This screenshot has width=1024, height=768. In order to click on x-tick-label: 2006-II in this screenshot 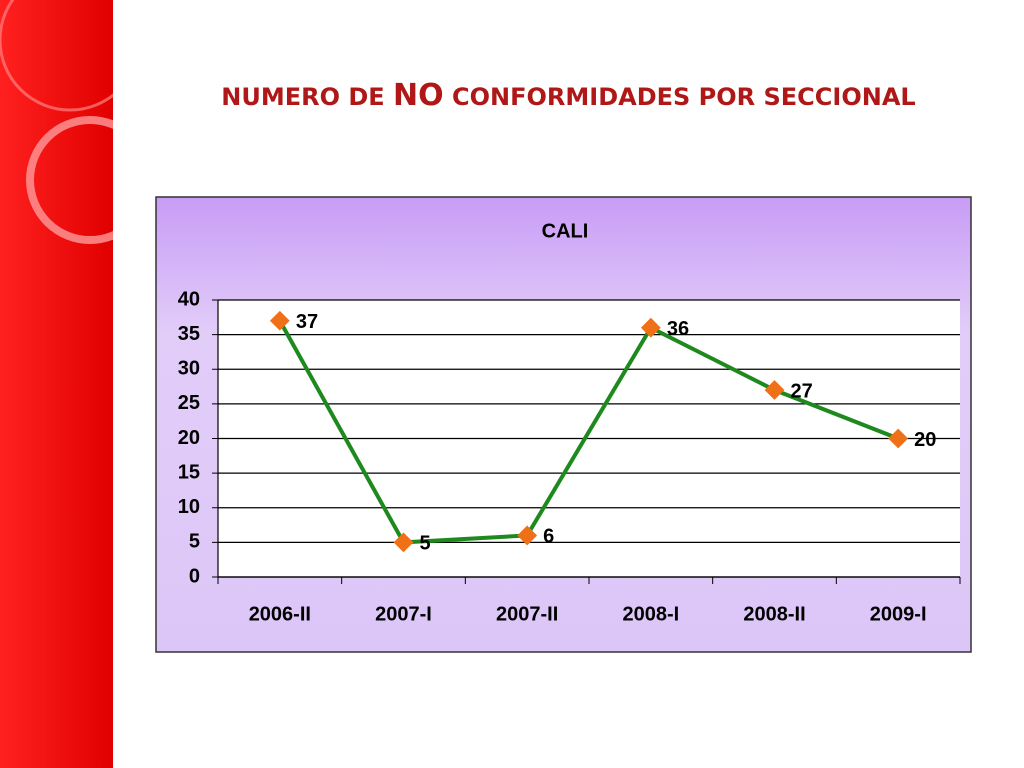, I will do `click(280, 614)`.